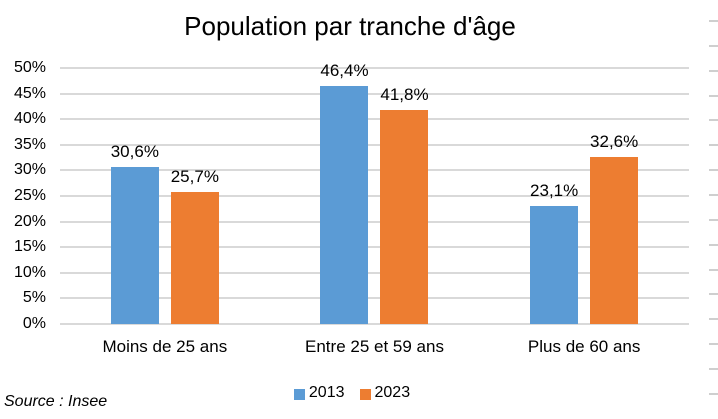 This screenshot has width=718, height=419. Describe the element at coordinates (29, 119) in the screenshot. I see `y-tick-label-40: 40%` at that location.